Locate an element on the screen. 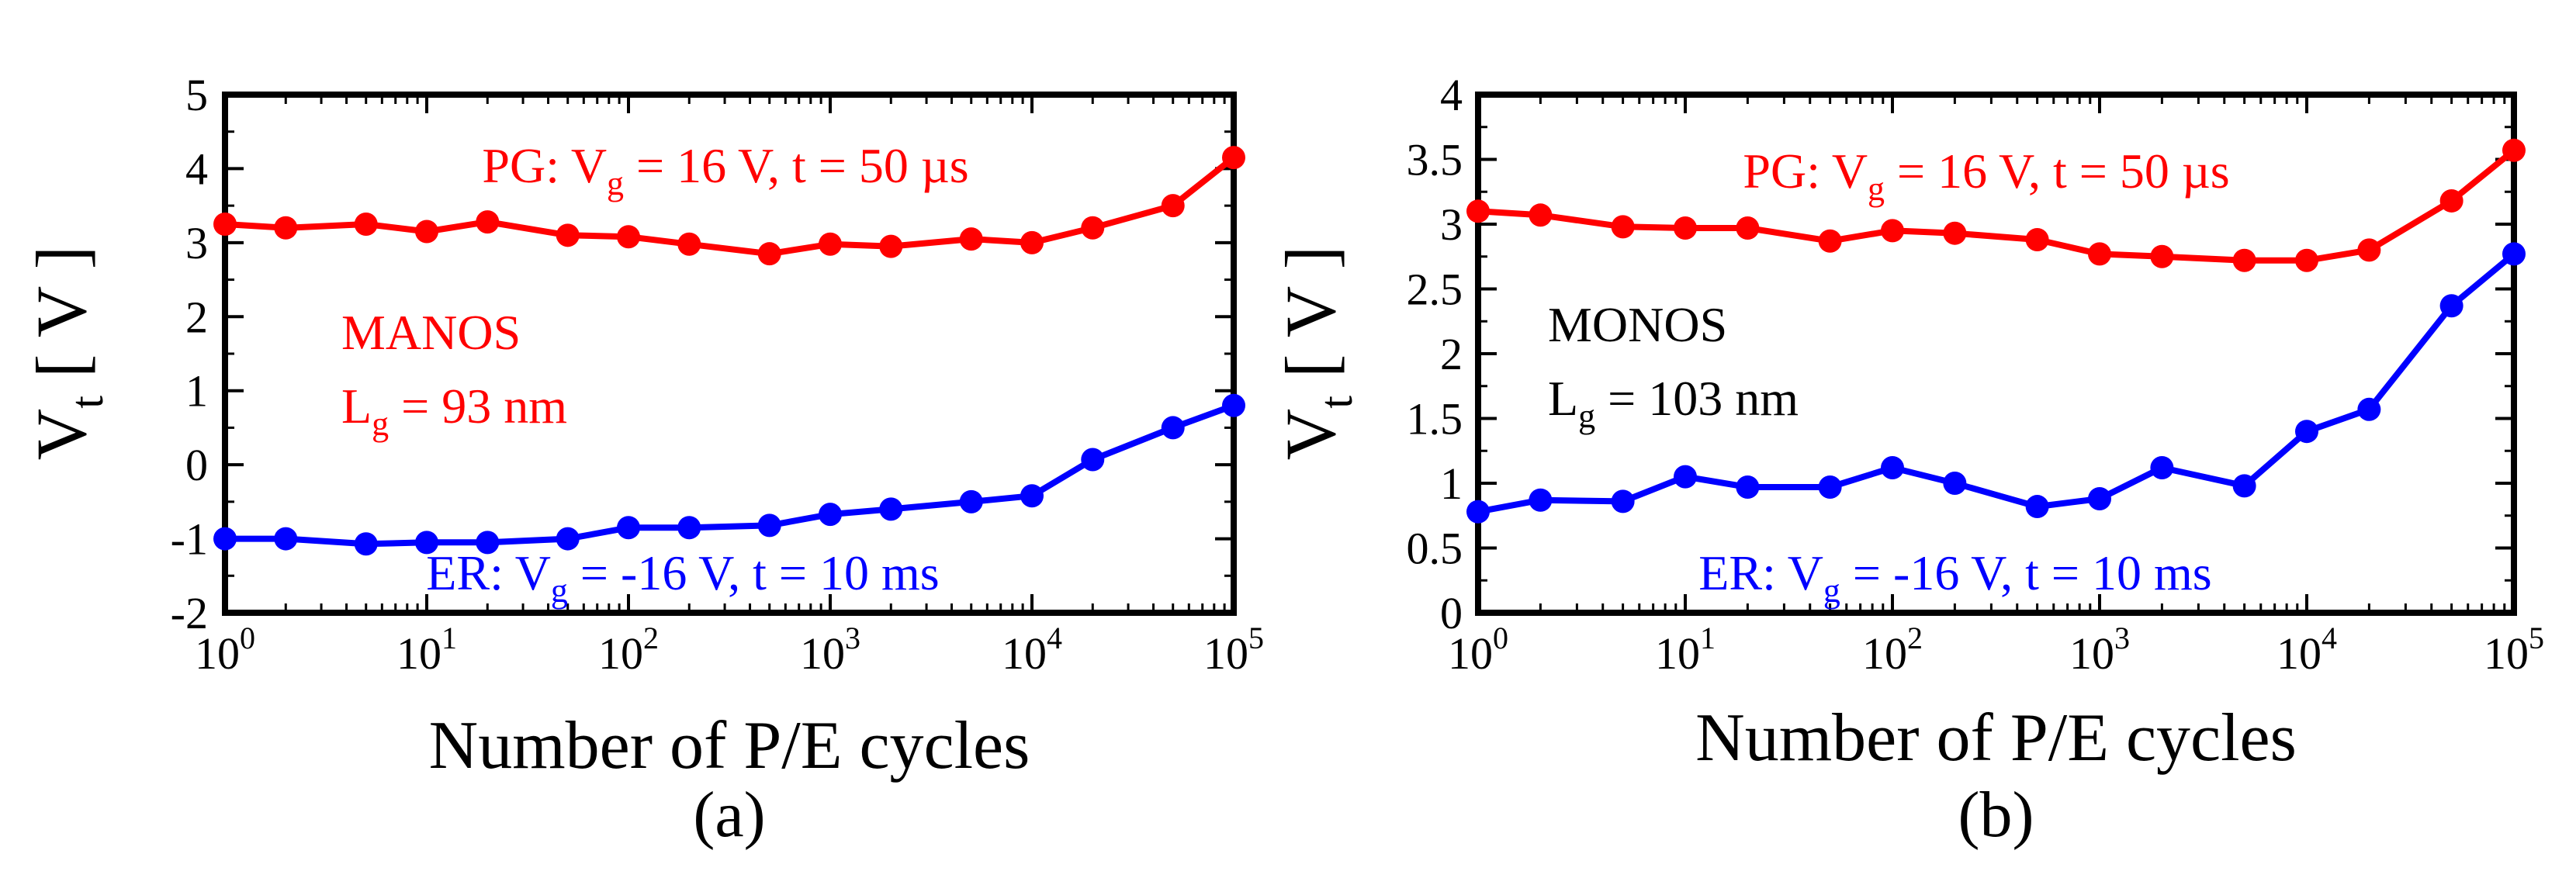  panel-label: (a) is located at coordinates (729, 815).